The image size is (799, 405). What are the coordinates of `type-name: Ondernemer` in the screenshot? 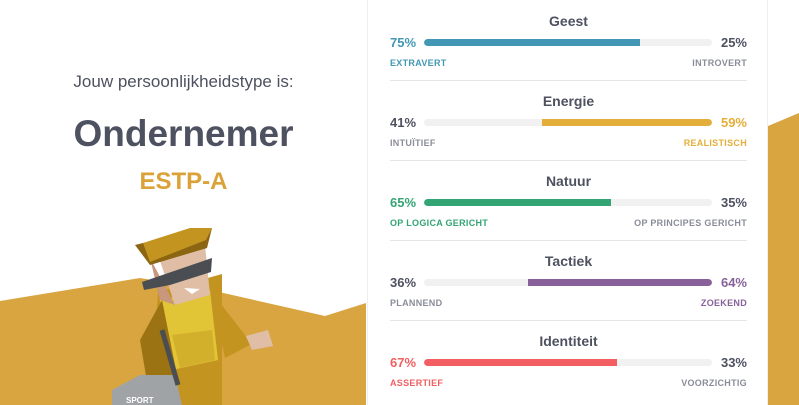 It's located at (183, 133).